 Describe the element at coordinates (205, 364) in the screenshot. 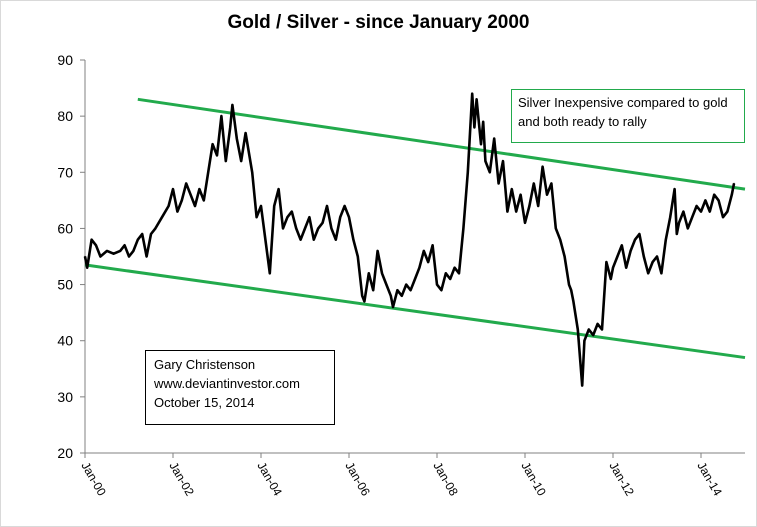

I see `credit-author: Gary Christenson` at that location.